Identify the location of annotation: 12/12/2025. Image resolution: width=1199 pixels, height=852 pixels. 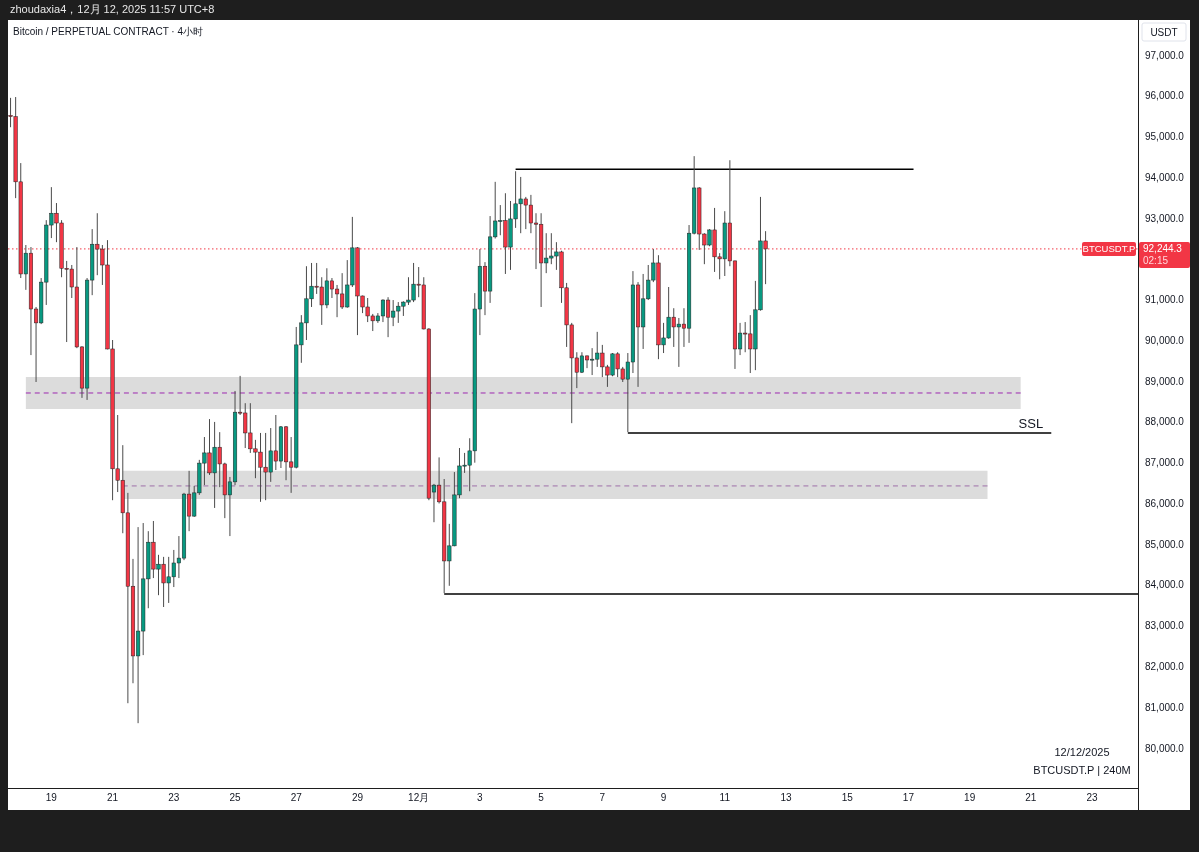
(1082, 752).